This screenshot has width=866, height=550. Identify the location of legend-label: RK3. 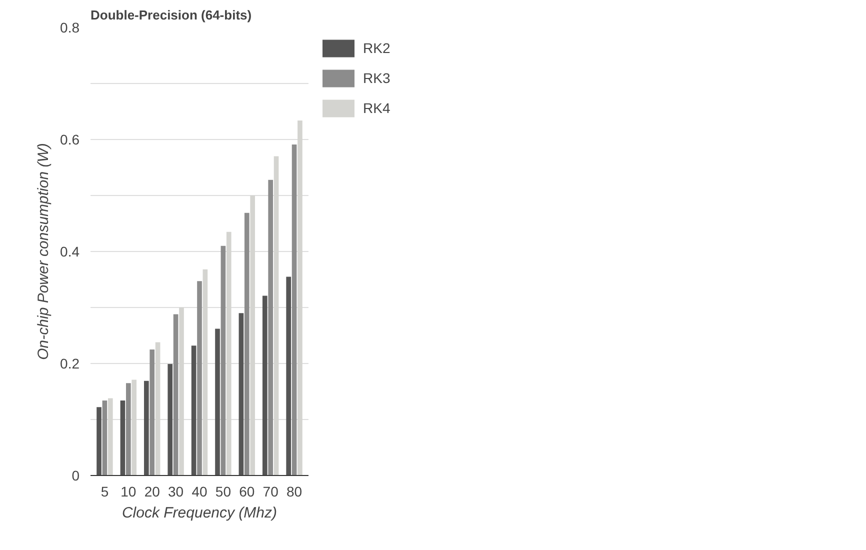
(376, 78).